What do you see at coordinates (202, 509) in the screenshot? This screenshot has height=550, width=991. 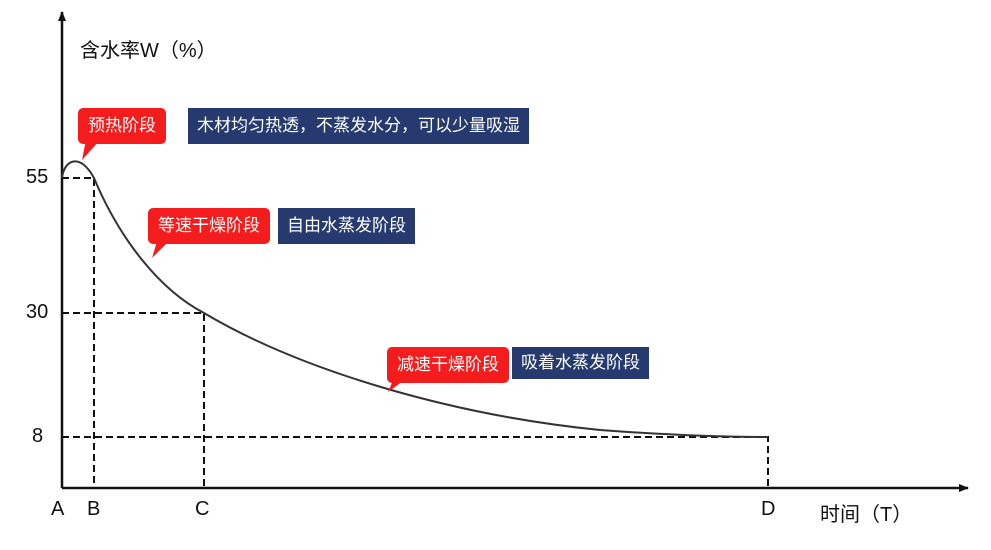 I see `x-tick-c: C` at bounding box center [202, 509].